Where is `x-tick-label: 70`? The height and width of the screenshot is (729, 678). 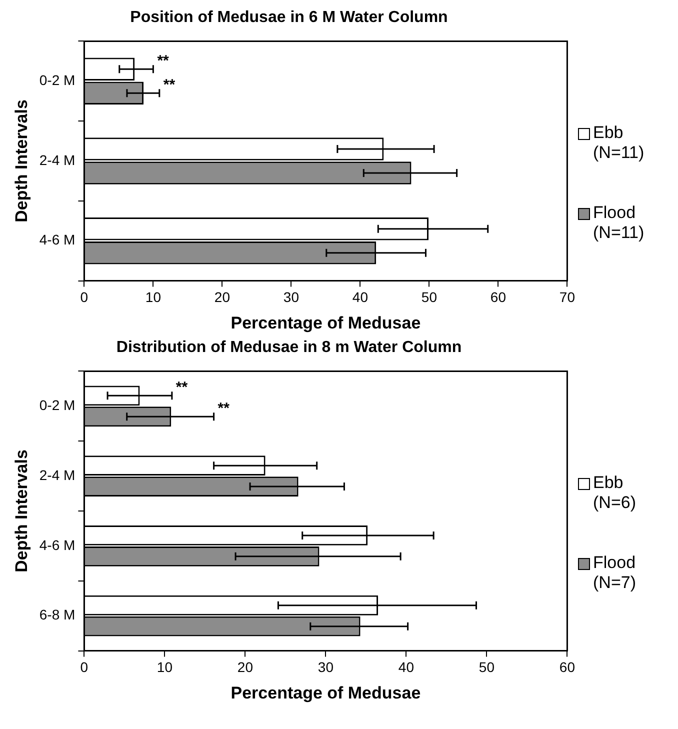 x-tick-label: 70 is located at coordinates (567, 297).